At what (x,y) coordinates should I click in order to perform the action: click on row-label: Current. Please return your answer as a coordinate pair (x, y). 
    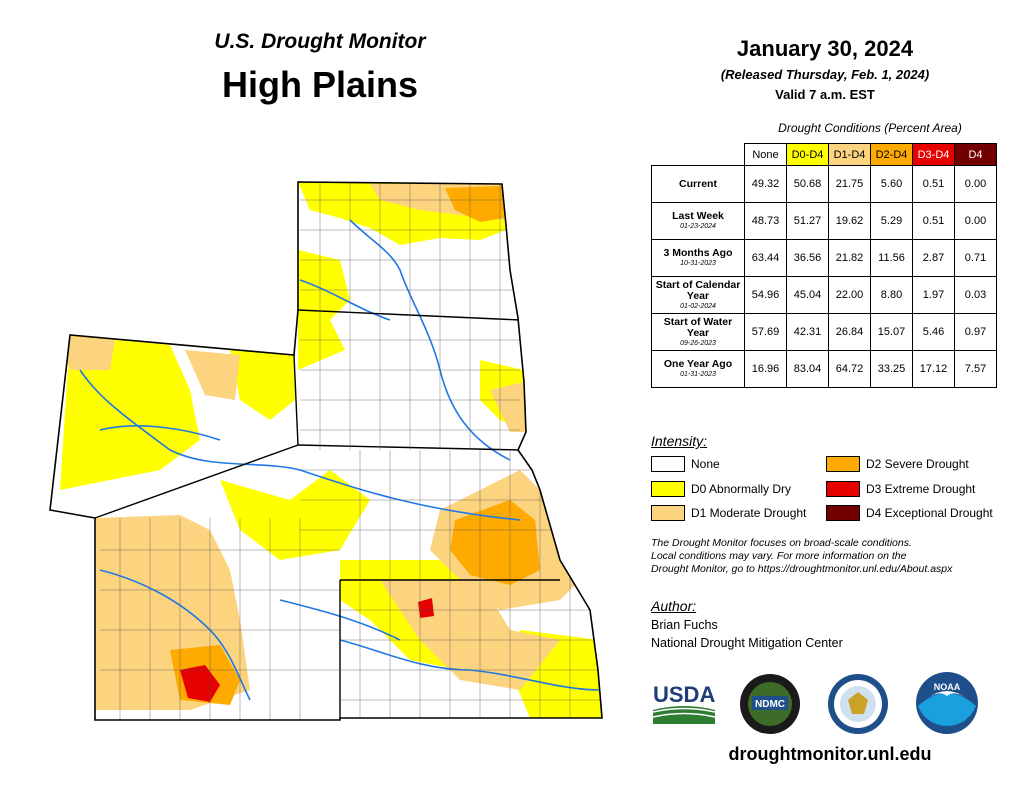
    Looking at the image, I should click on (698, 184).